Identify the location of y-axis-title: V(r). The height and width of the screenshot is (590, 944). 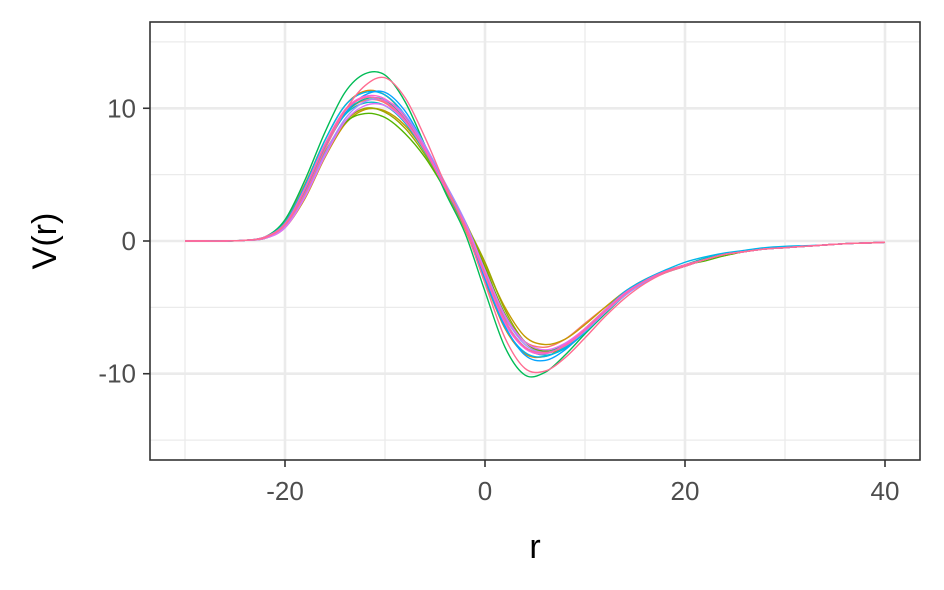
(45, 241).